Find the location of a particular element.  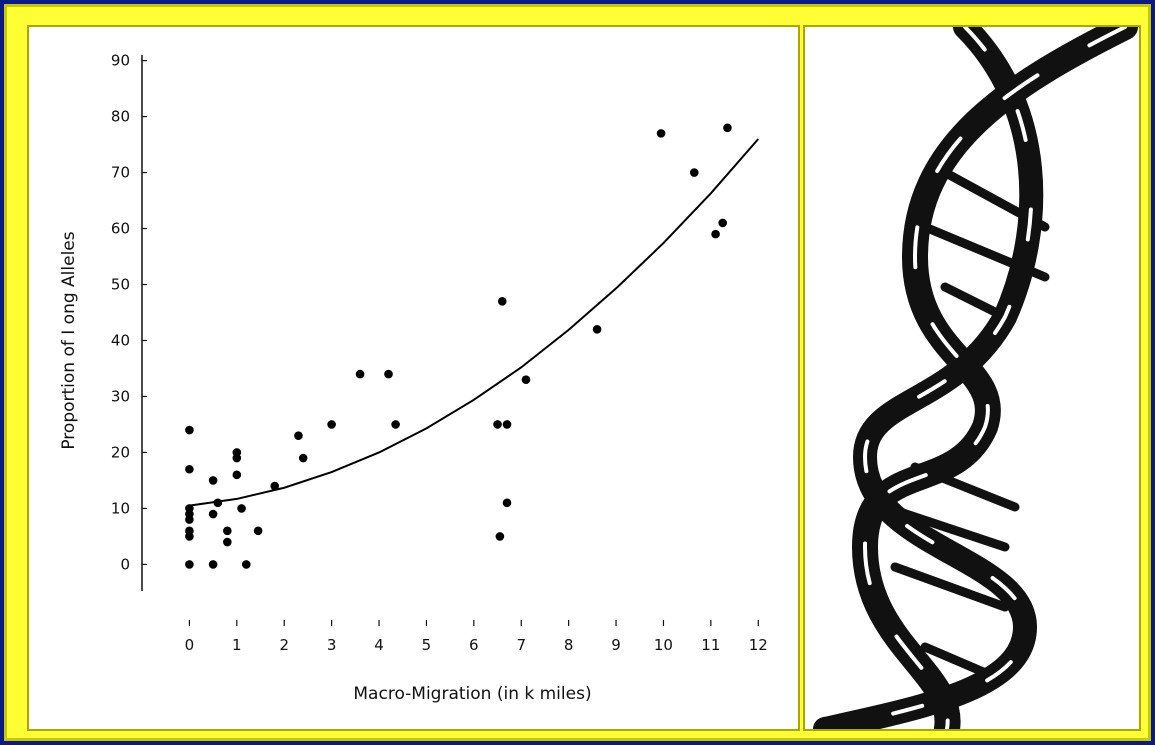

y-tick-label: 90 is located at coordinates (120, 61).